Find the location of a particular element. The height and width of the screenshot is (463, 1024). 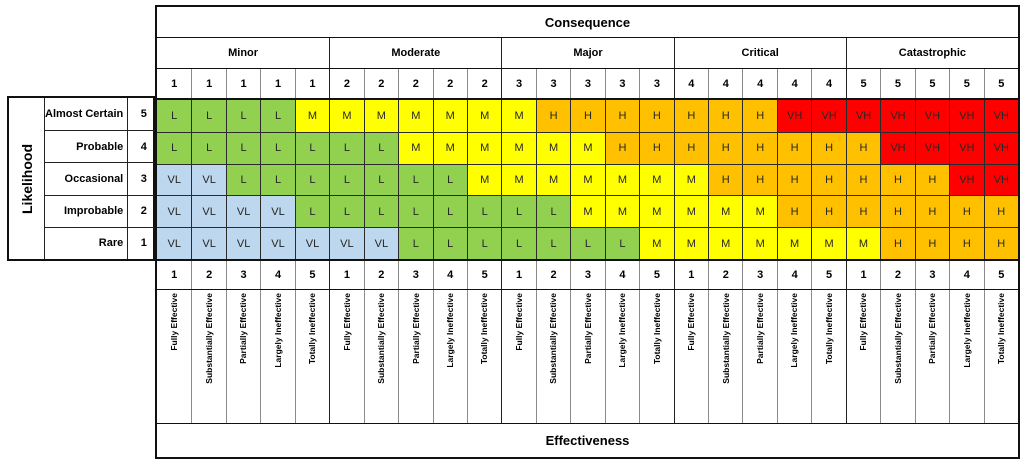

consequence-group-label: Critical is located at coordinates (759, 53).